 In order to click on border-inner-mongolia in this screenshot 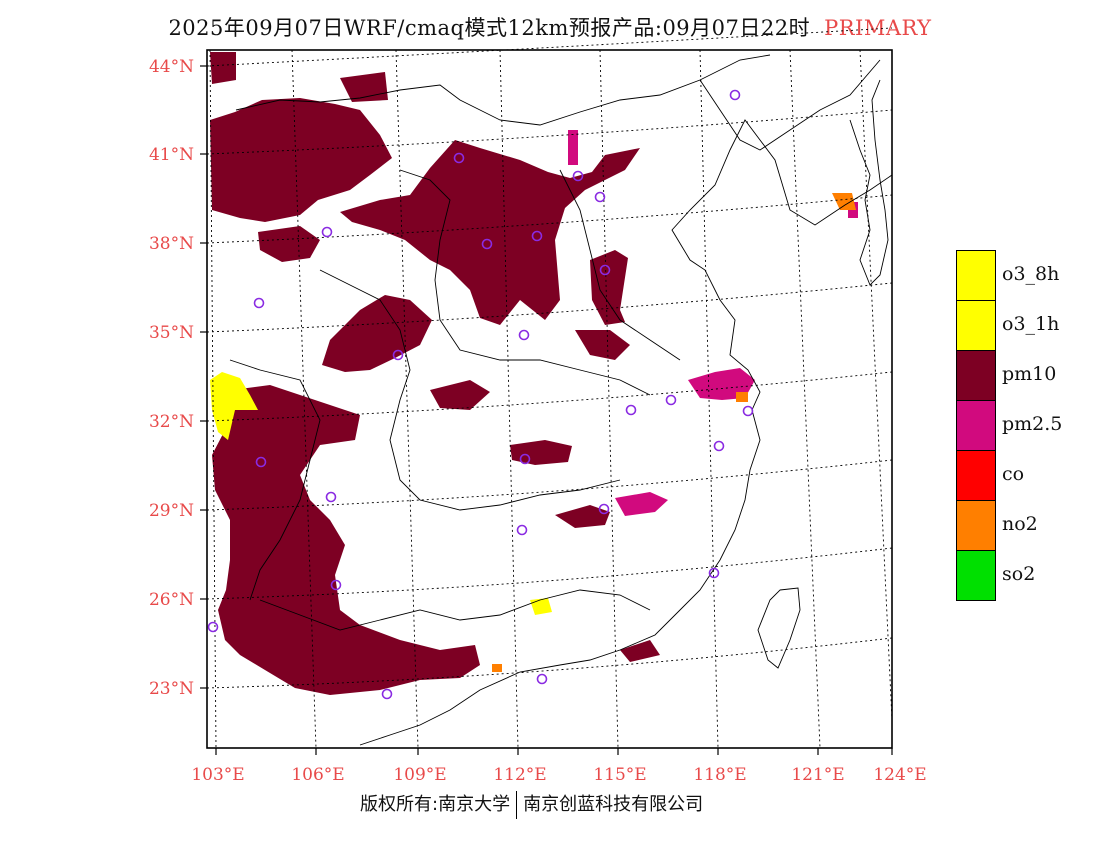, I will do `click(503, 90)`.